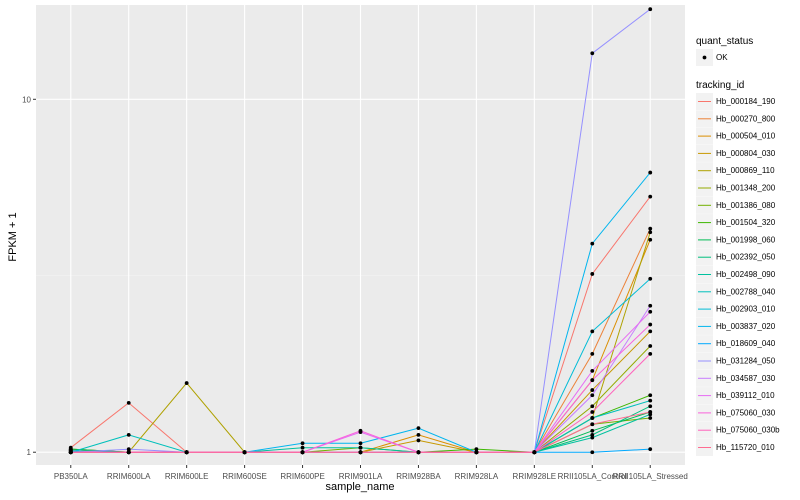 This screenshot has width=800, height=500. What do you see at coordinates (26, 99) in the screenshot?
I see `y-tick-label: 10` at bounding box center [26, 99].